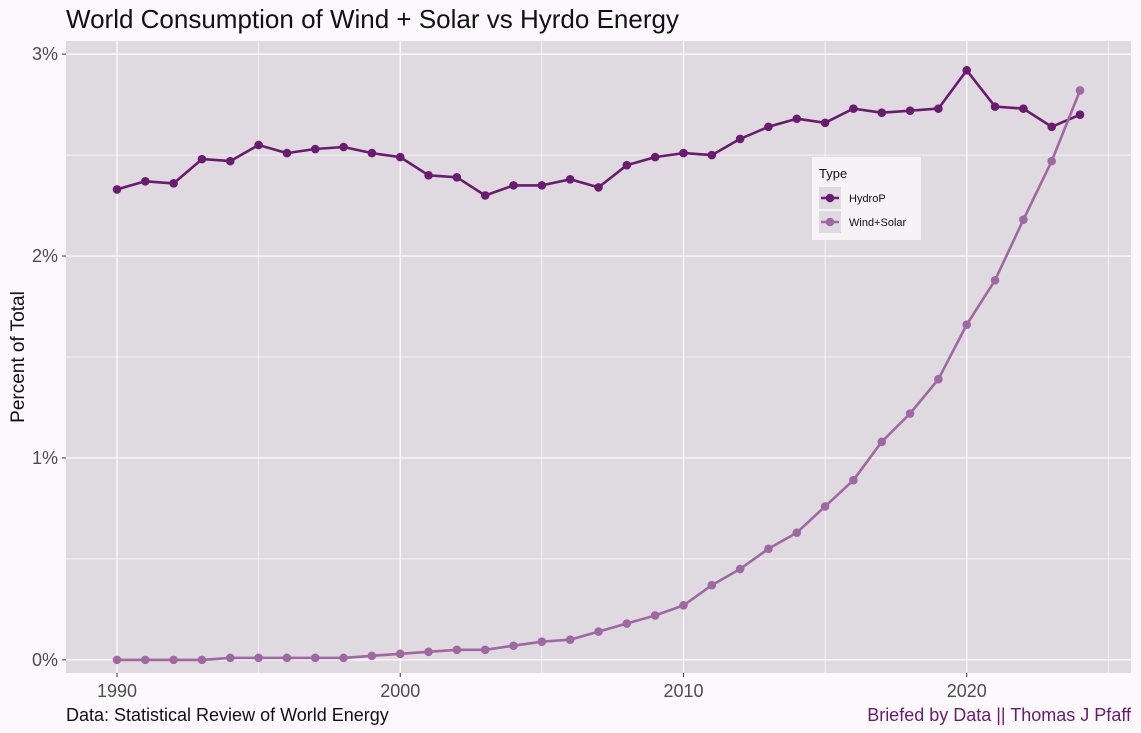  What do you see at coordinates (227, 715) in the screenshot?
I see `source-note: Data: Statistical Review of World Energy` at bounding box center [227, 715].